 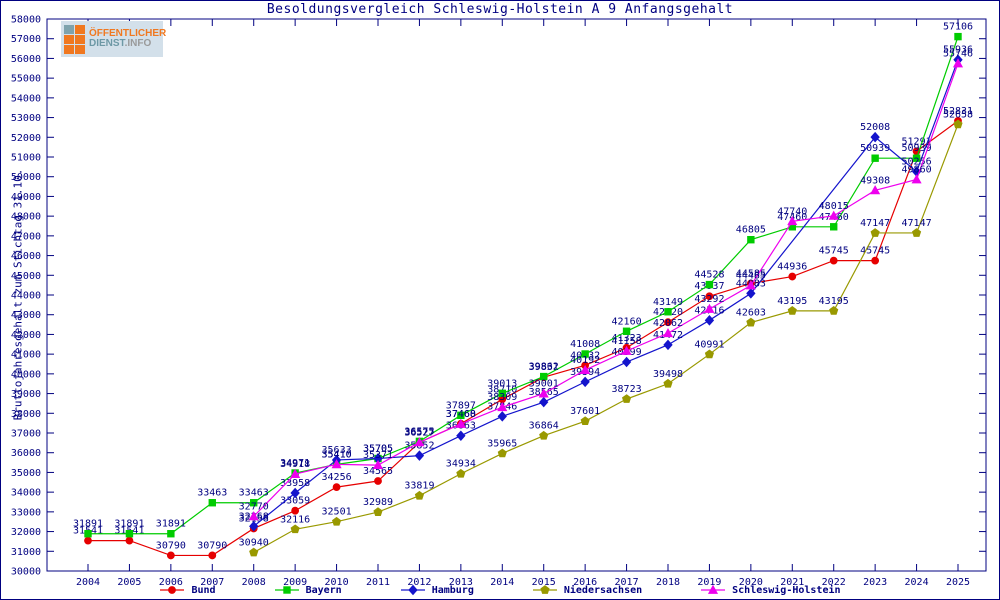 What do you see at coordinates (419, 486) in the screenshot?
I see `data-point-label: 33819` at bounding box center [419, 486].